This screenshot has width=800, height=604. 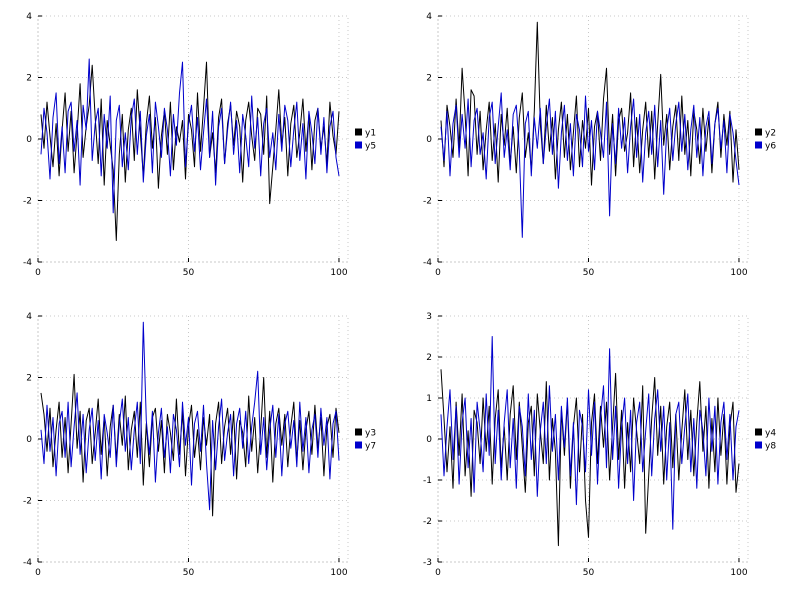 What do you see at coordinates (770, 134) in the screenshot?
I see `legend-label-y2: y2` at bounding box center [770, 134].